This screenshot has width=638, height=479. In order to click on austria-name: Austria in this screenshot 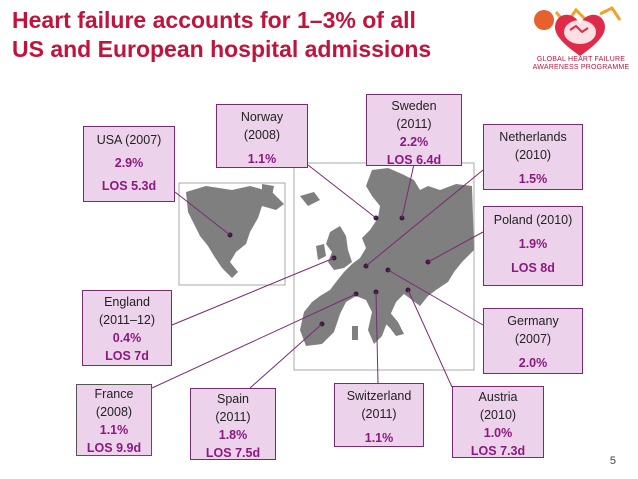, I will do `click(498, 397)`.